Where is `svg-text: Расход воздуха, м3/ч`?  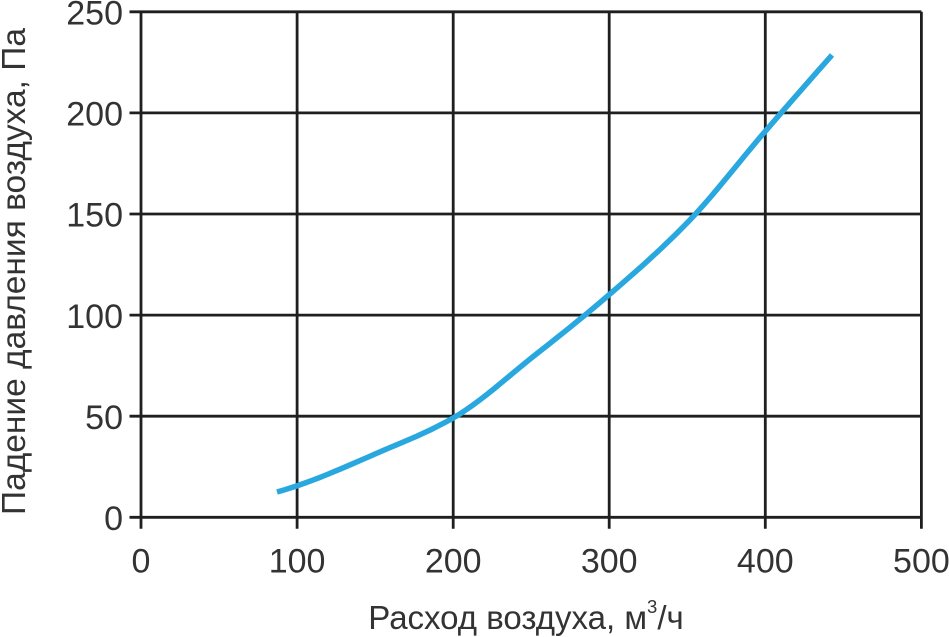 svg-text: Расход воздуха, м3/ч is located at coordinates (525, 616).